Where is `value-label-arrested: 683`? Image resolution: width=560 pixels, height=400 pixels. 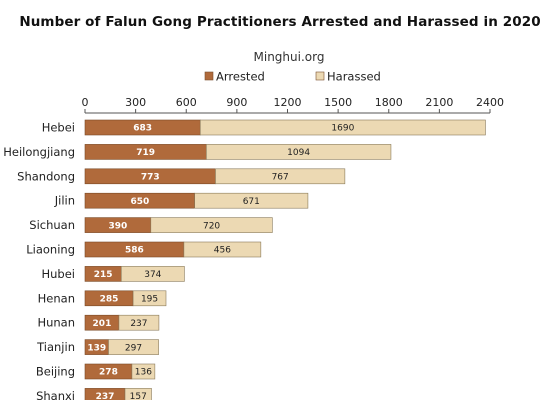 value-label-arrested: 683 is located at coordinates (142, 129).